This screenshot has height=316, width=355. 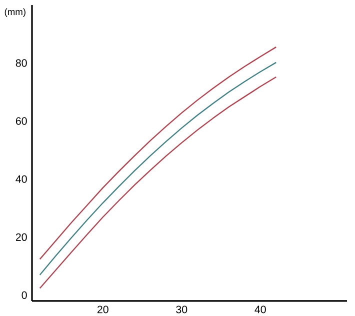 What do you see at coordinates (182, 310) in the screenshot?
I see `x-tick-label: 30` at bounding box center [182, 310].